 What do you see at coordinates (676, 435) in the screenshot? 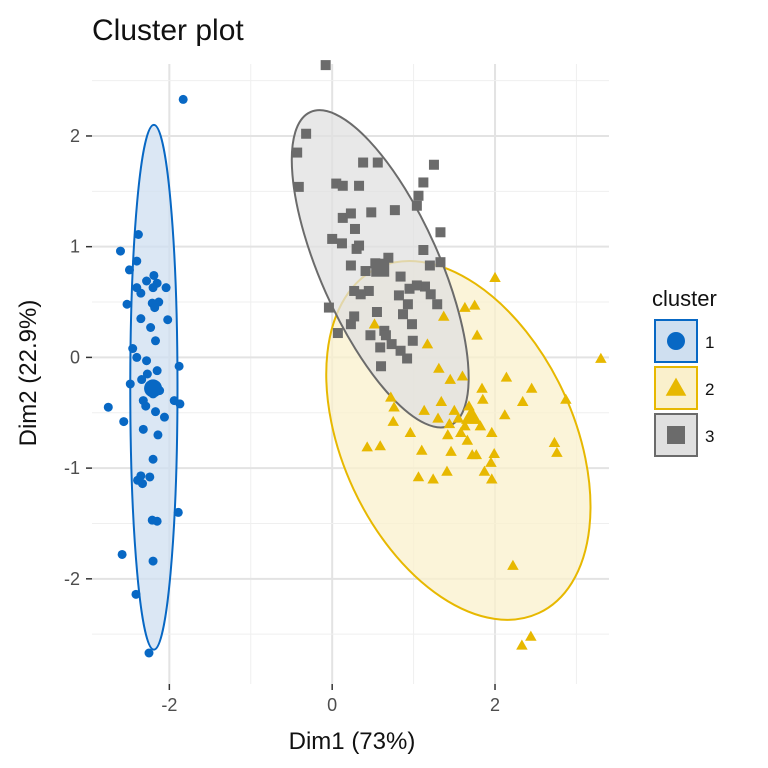
I see `legend-key-3-marker` at bounding box center [676, 435].